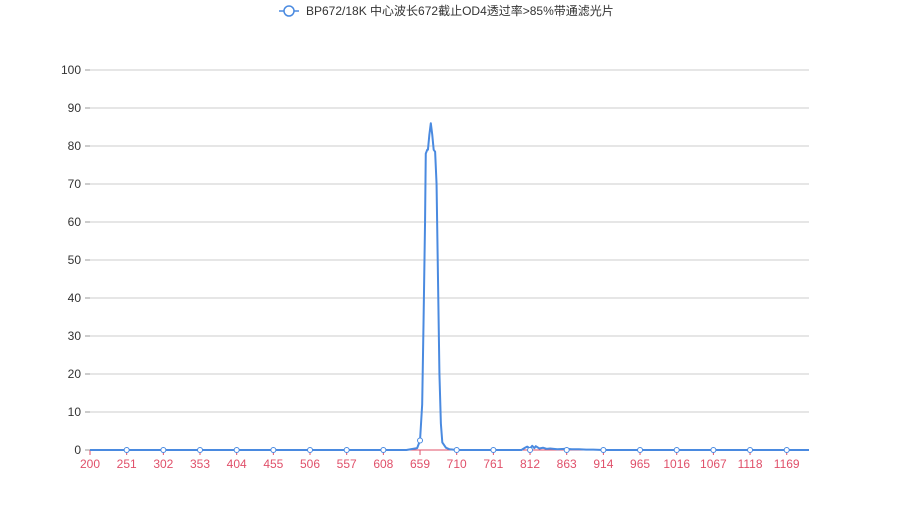 The image size is (900, 505). What do you see at coordinates (493, 464) in the screenshot?
I see `x-tick-label: 761` at bounding box center [493, 464].